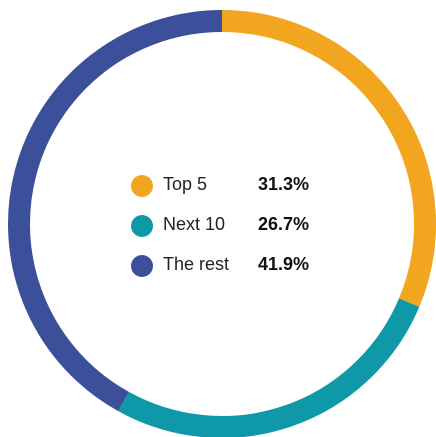  Describe the element at coordinates (284, 224) in the screenshot. I see `legend-value-next-10: 26.7%` at that location.